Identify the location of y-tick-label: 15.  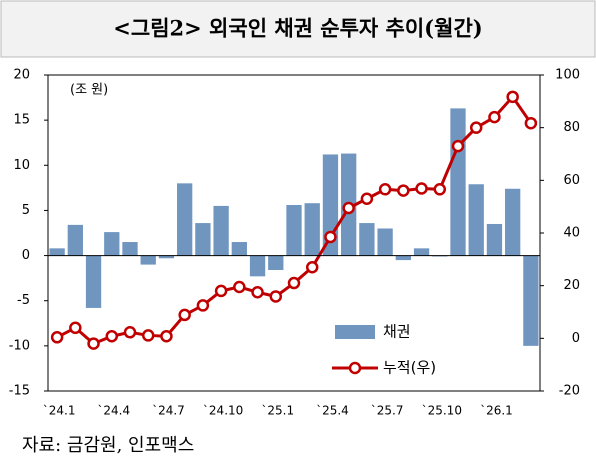
(21, 120).